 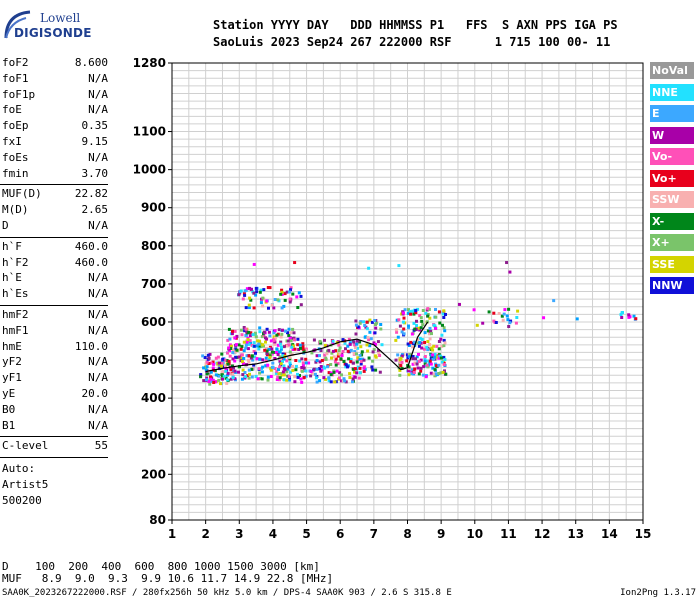 I want to click on param-row-foes: foEs N/A, so click(x=55, y=159).